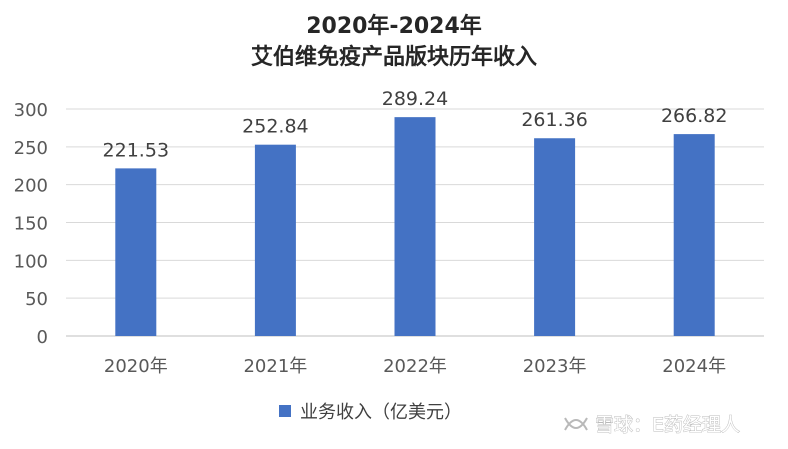 This screenshot has width=788, height=449. I want to click on y-axis-ticks: 0 50 100 150 200 250 300, so click(31, 224).